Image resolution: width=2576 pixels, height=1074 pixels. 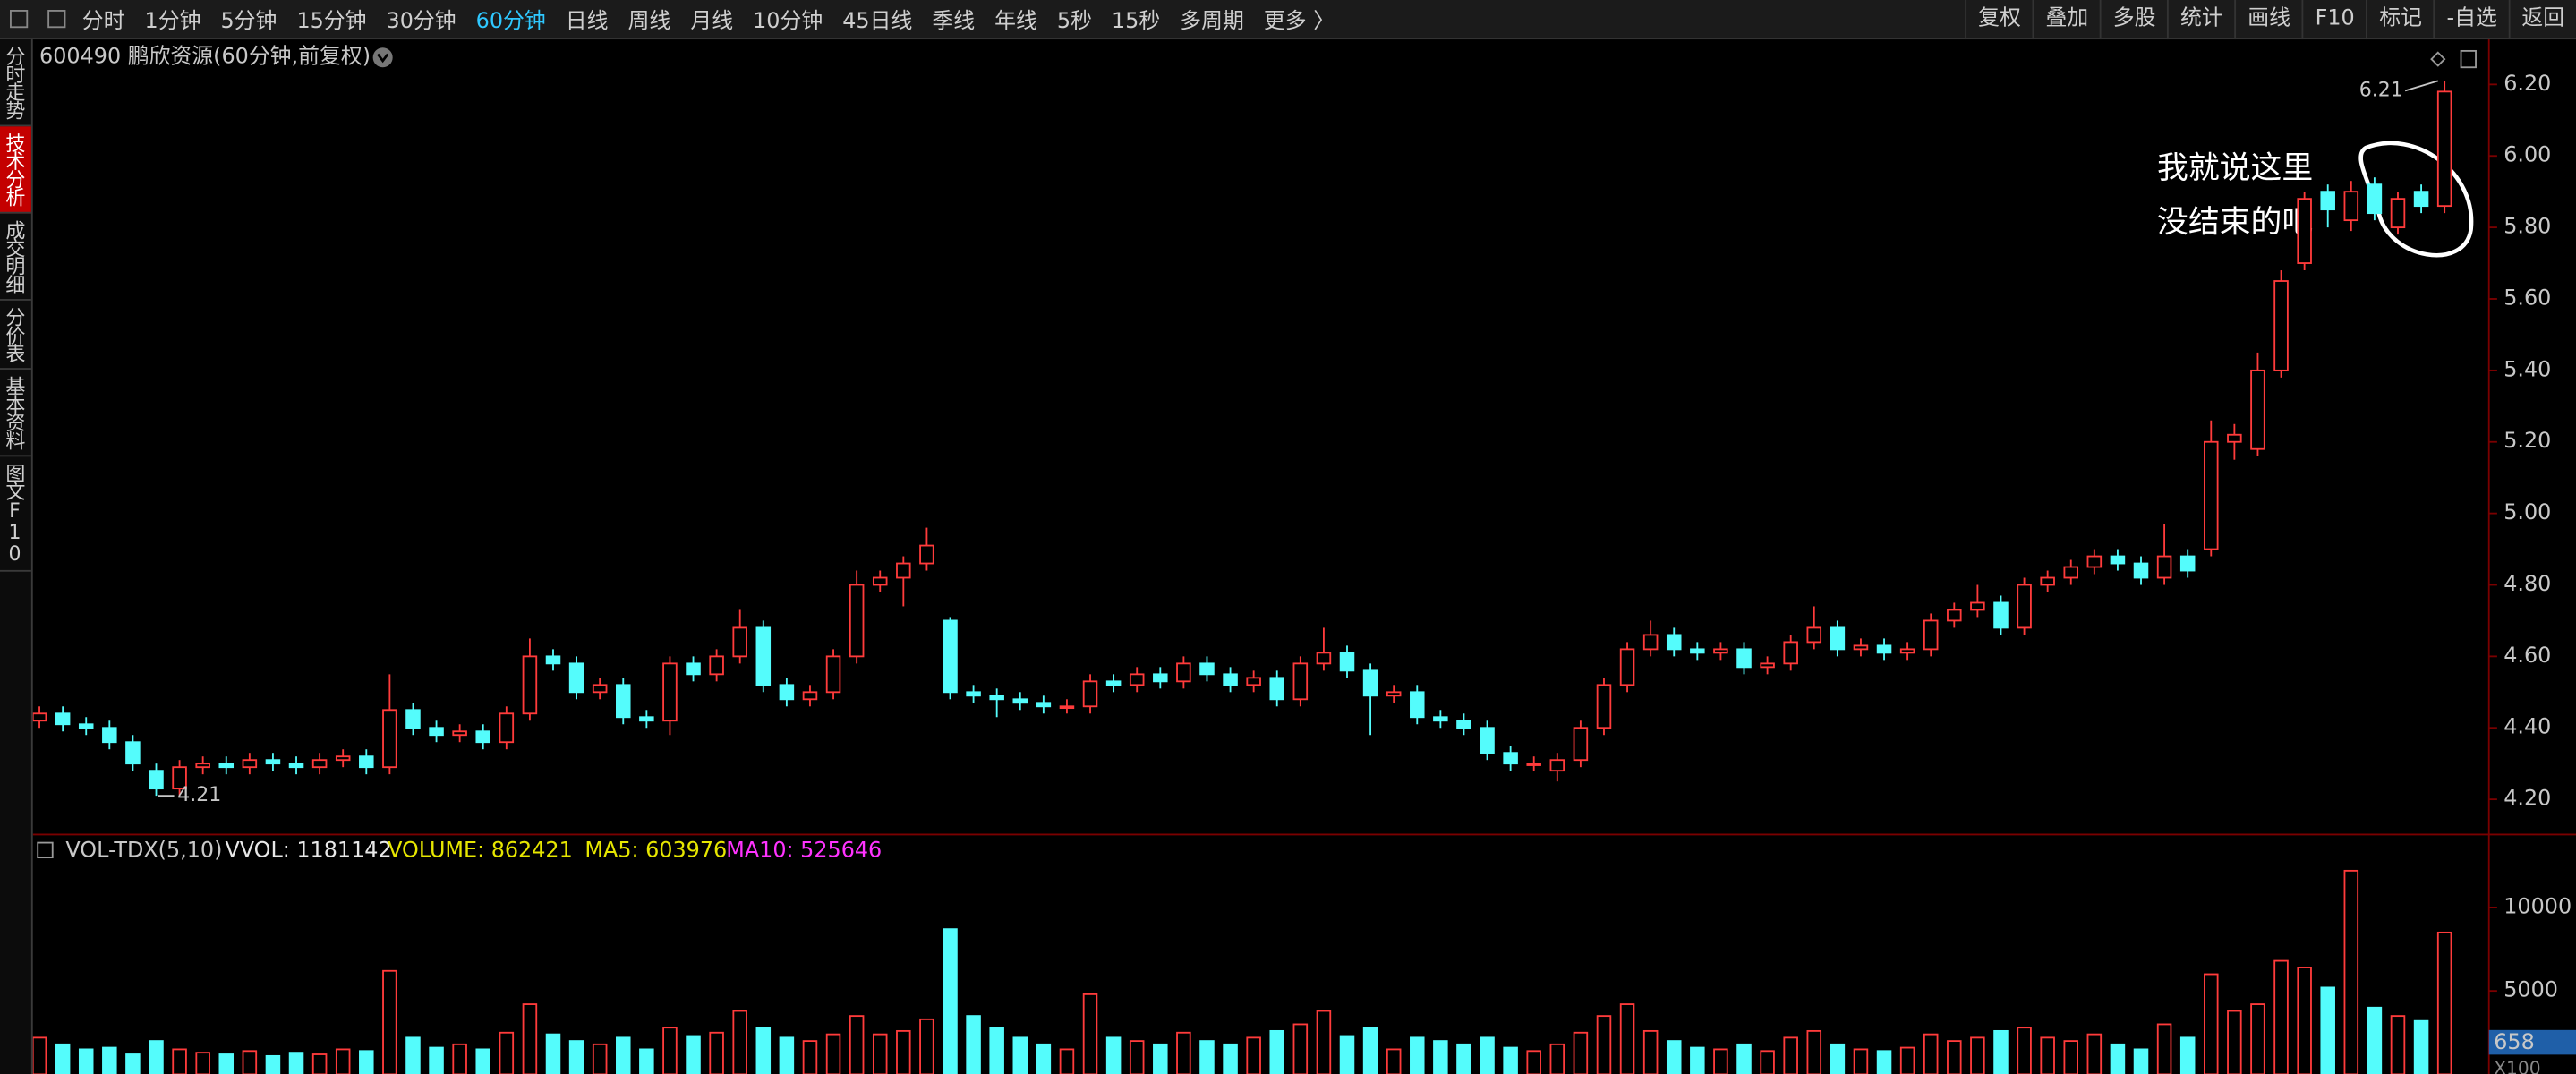 What do you see at coordinates (382, 57) in the screenshot?
I see `title-menu-icon` at bounding box center [382, 57].